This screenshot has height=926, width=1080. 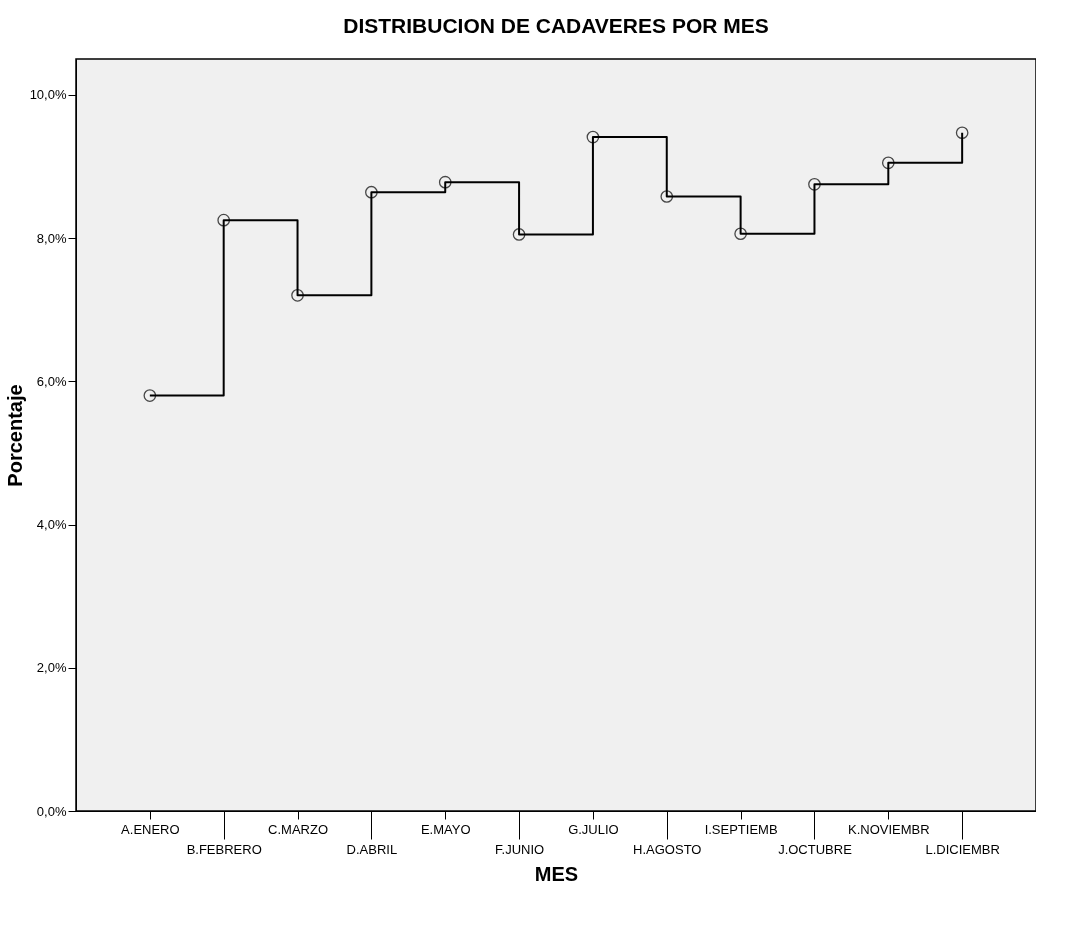 What do you see at coordinates (962, 849) in the screenshot?
I see `x-tick-label: L.DICIEMBR` at bounding box center [962, 849].